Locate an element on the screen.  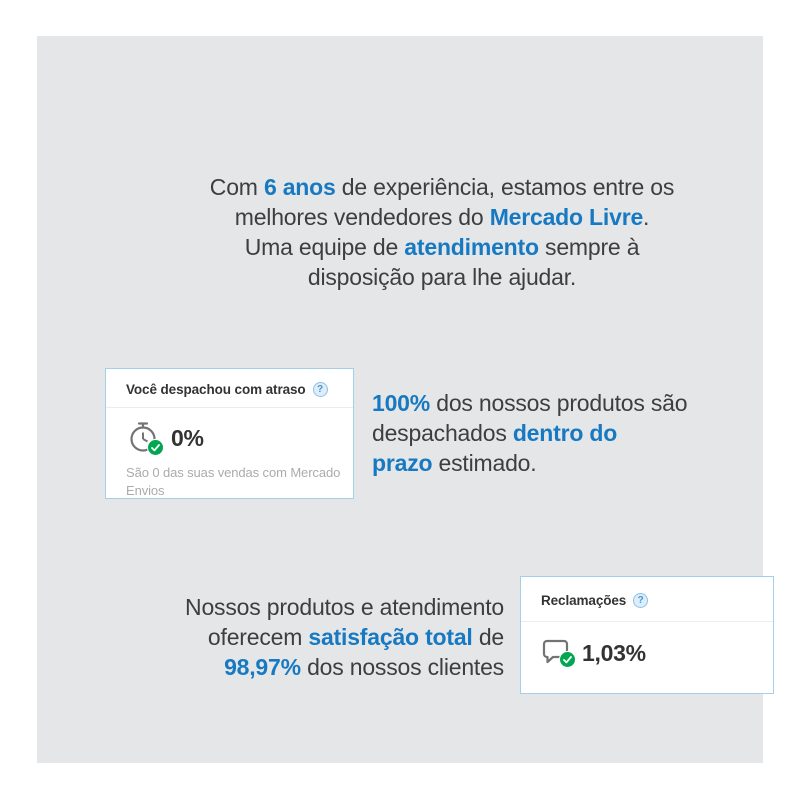
speech-bubble-icon is located at coordinates (558, 653).